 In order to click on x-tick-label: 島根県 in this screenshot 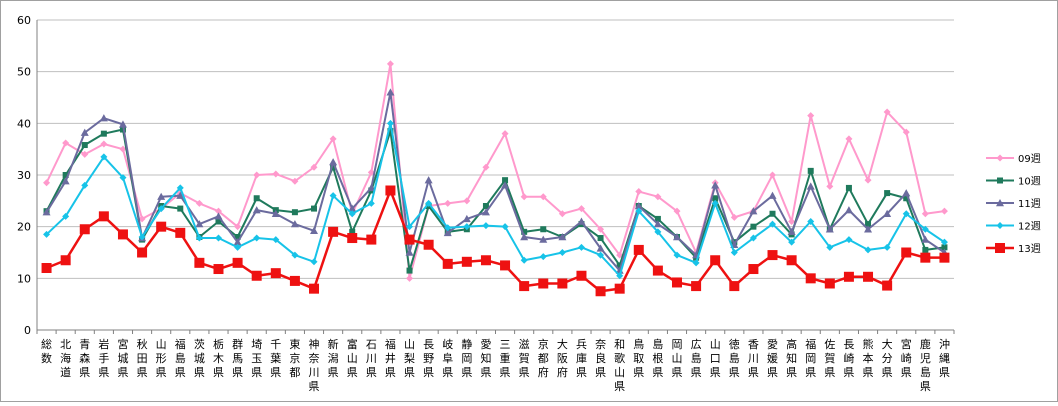, I will do `click(657, 358)`.